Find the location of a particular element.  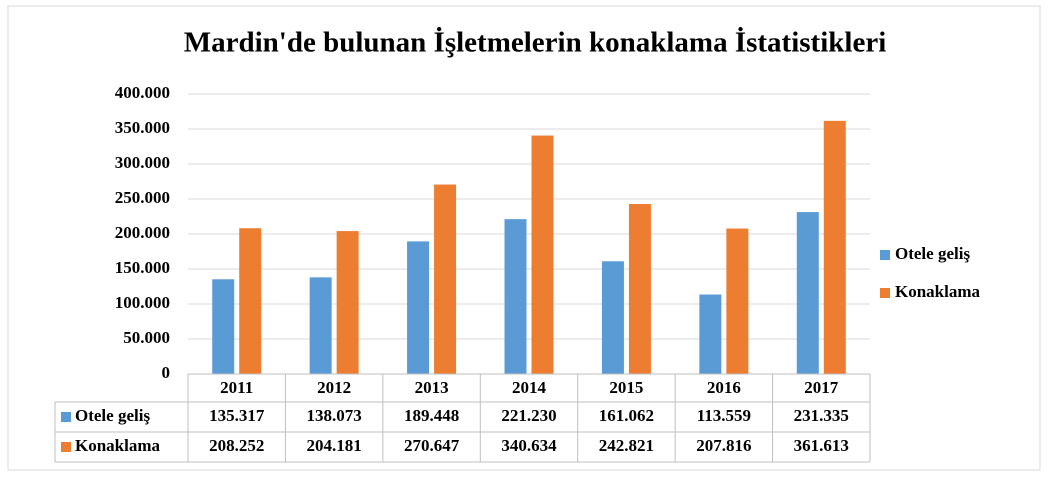

table-value: 361.613 is located at coordinates (821, 445).